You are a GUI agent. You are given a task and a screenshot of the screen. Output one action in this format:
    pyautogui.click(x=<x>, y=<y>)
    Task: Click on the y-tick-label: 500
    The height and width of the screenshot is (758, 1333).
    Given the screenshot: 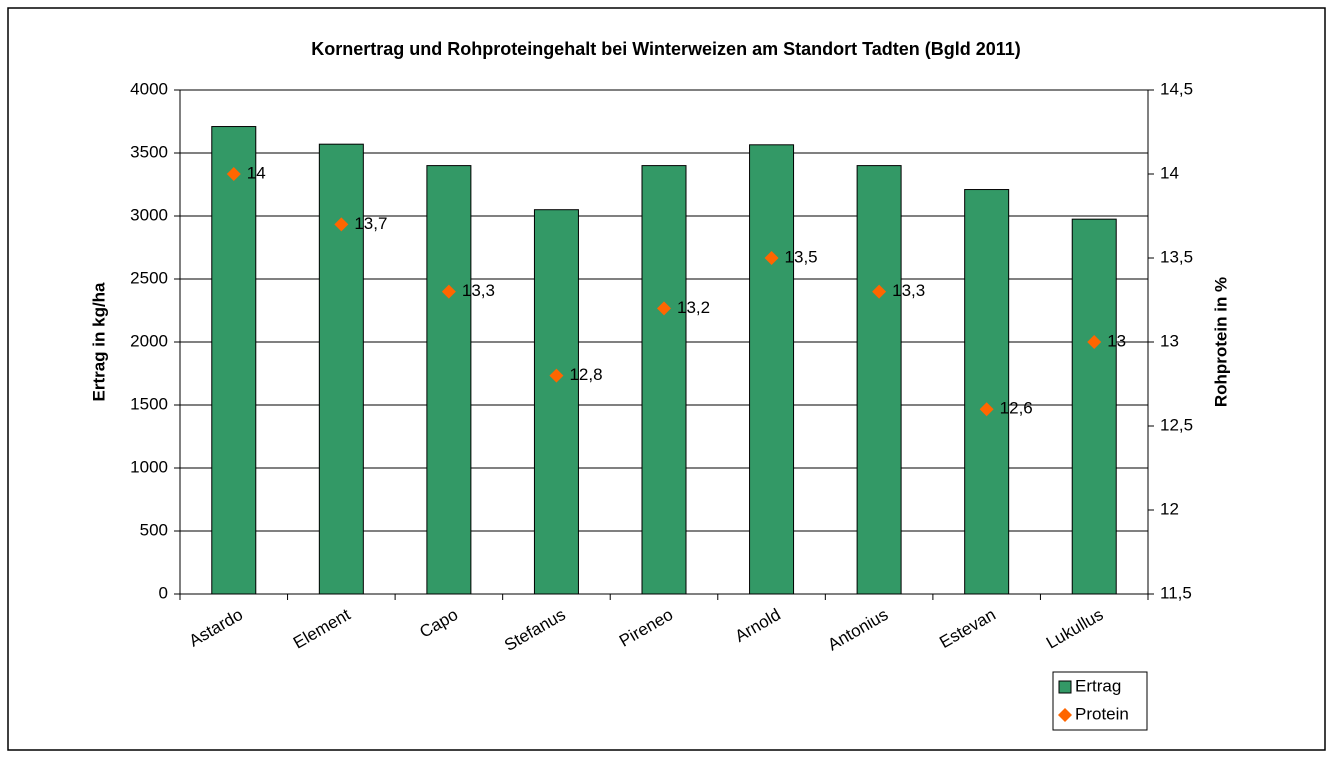 What is the action you would take?
    pyautogui.click(x=154, y=529)
    